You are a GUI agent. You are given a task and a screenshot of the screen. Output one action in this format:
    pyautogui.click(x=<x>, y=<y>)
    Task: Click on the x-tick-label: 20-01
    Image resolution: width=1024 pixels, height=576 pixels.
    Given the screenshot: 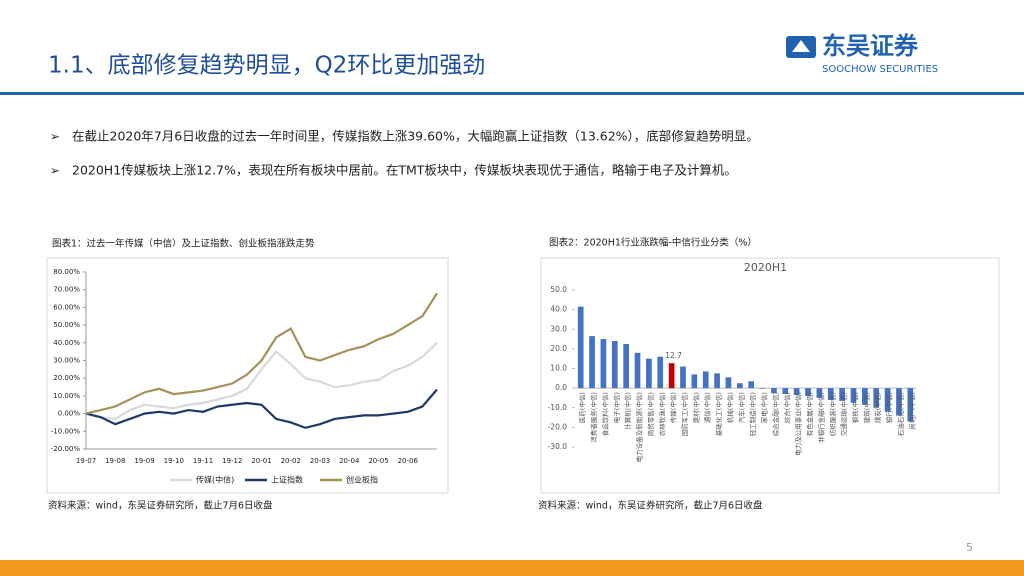 What is the action you would take?
    pyautogui.click(x=261, y=461)
    